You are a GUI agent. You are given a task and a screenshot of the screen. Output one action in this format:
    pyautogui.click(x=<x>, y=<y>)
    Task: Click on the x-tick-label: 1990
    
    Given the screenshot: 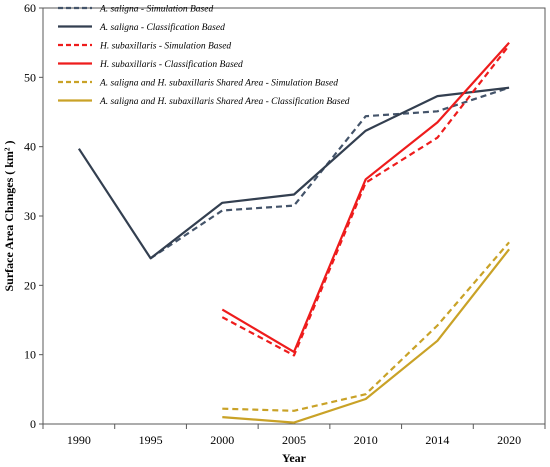 What is the action you would take?
    pyautogui.click(x=79, y=440)
    